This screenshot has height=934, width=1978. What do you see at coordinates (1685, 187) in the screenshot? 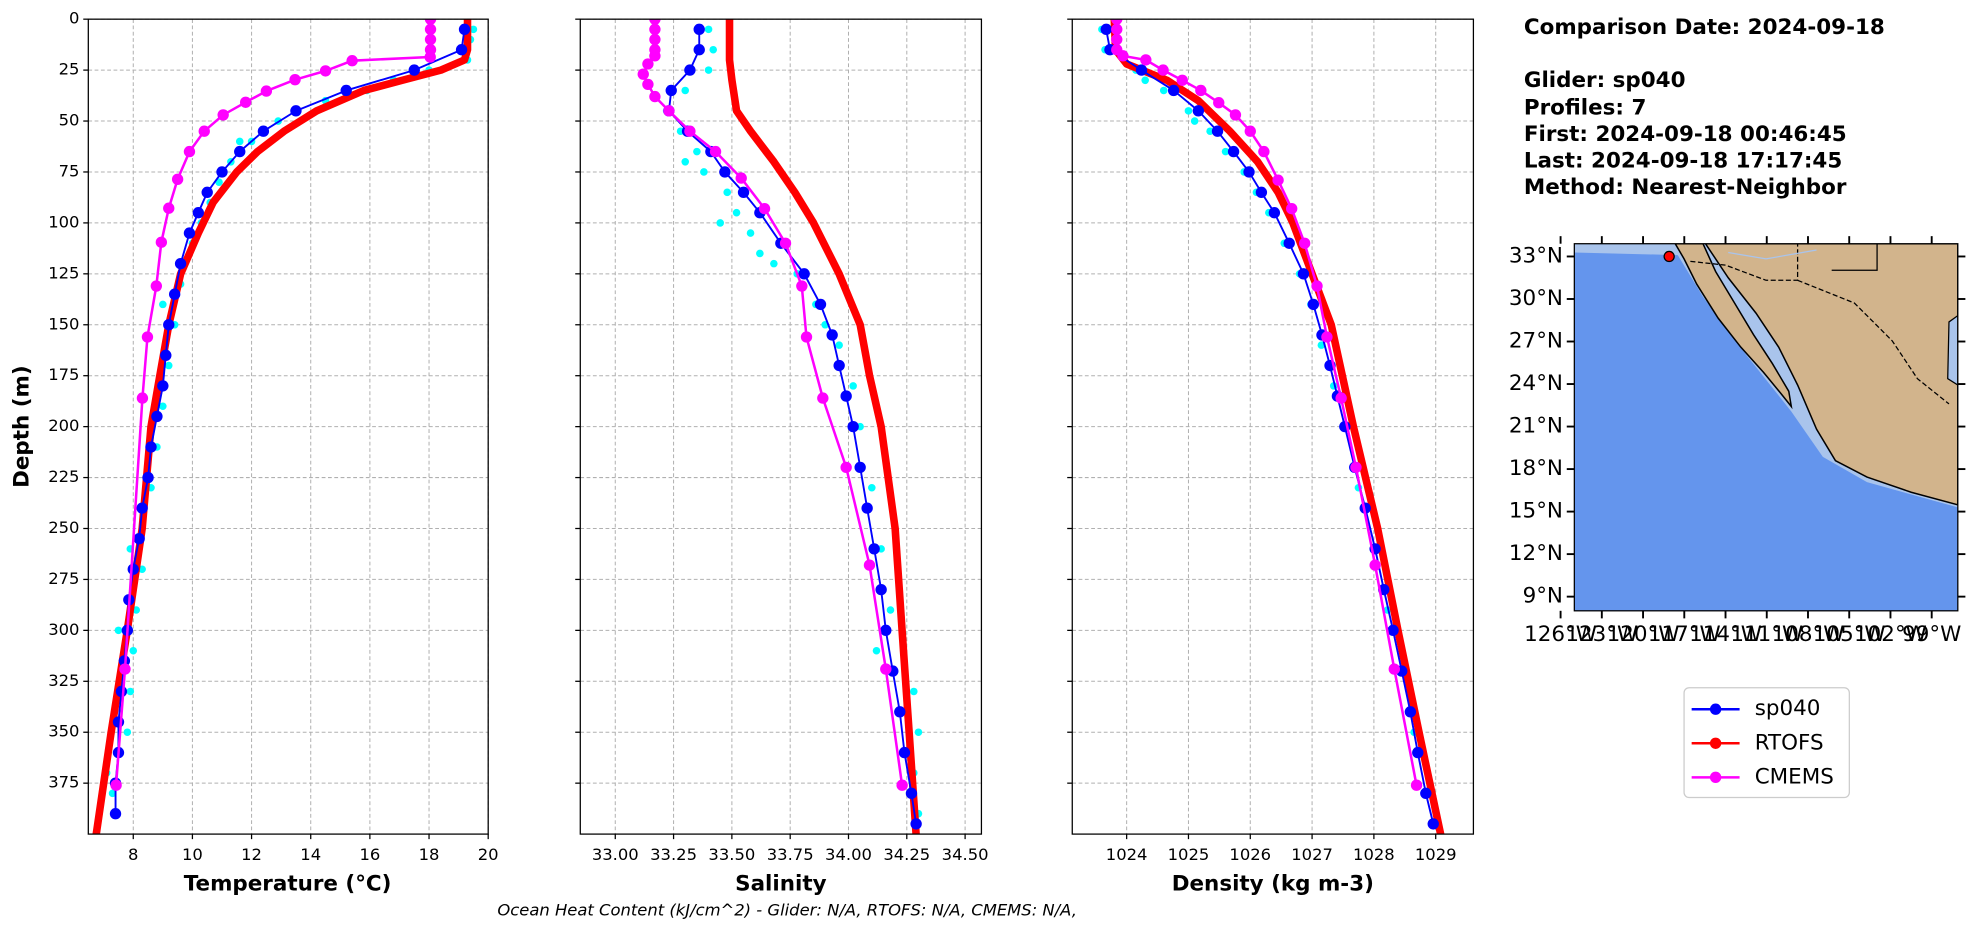
I see `info-text: Method: Nearest-Neighbor` at bounding box center [1685, 187].